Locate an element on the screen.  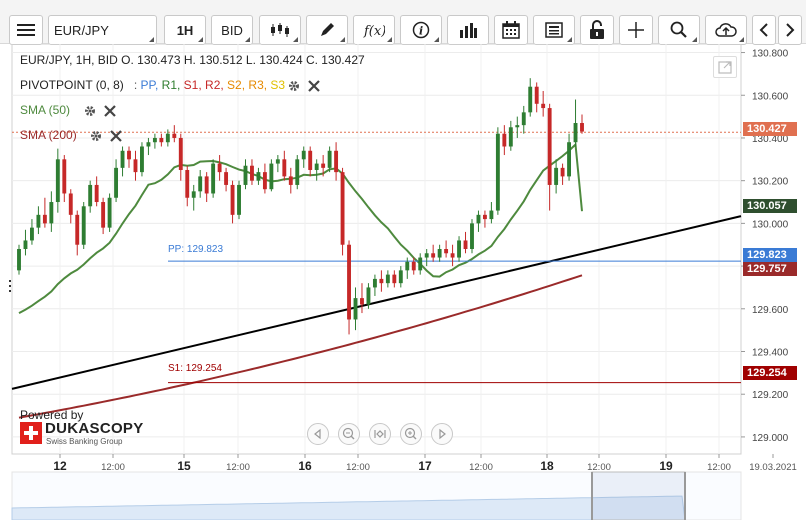
crosshair-button is located at coordinates (636, 30).